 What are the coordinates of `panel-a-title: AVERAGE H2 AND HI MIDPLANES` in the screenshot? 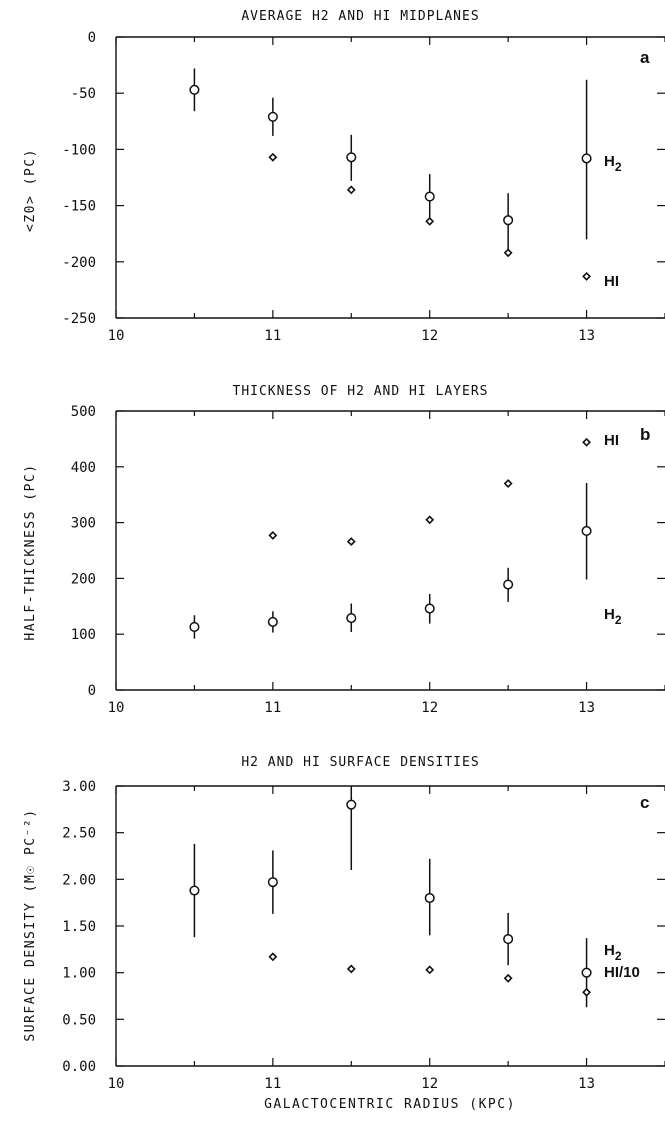 It's located at (360, 16).